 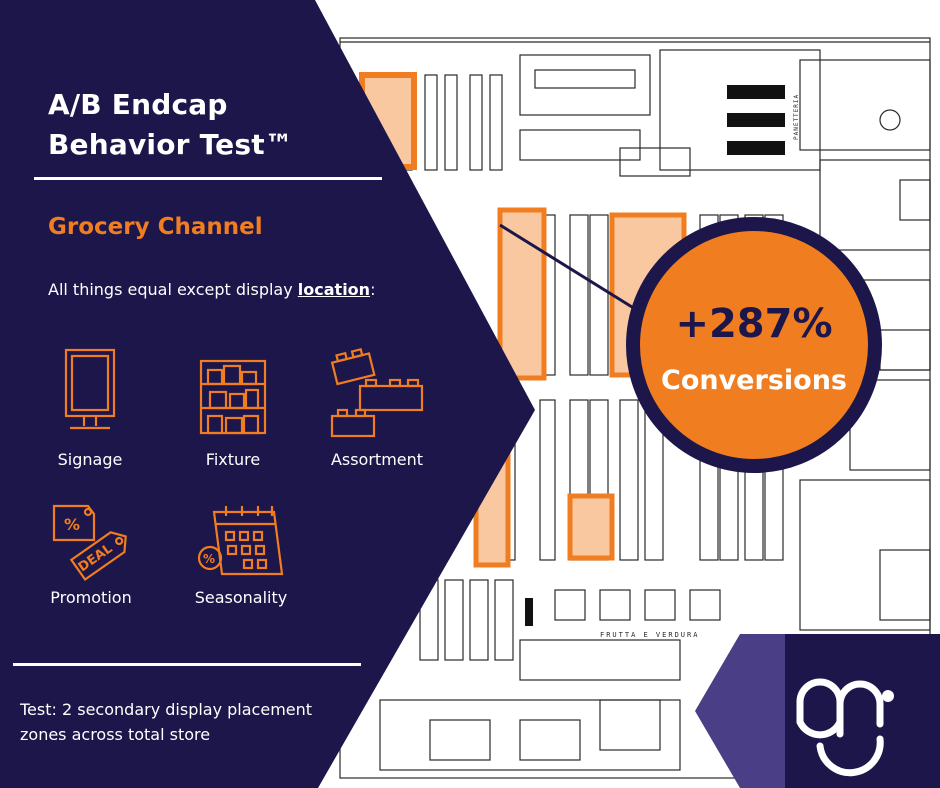 I want to click on result-value: +287%, so click(x=754, y=324).